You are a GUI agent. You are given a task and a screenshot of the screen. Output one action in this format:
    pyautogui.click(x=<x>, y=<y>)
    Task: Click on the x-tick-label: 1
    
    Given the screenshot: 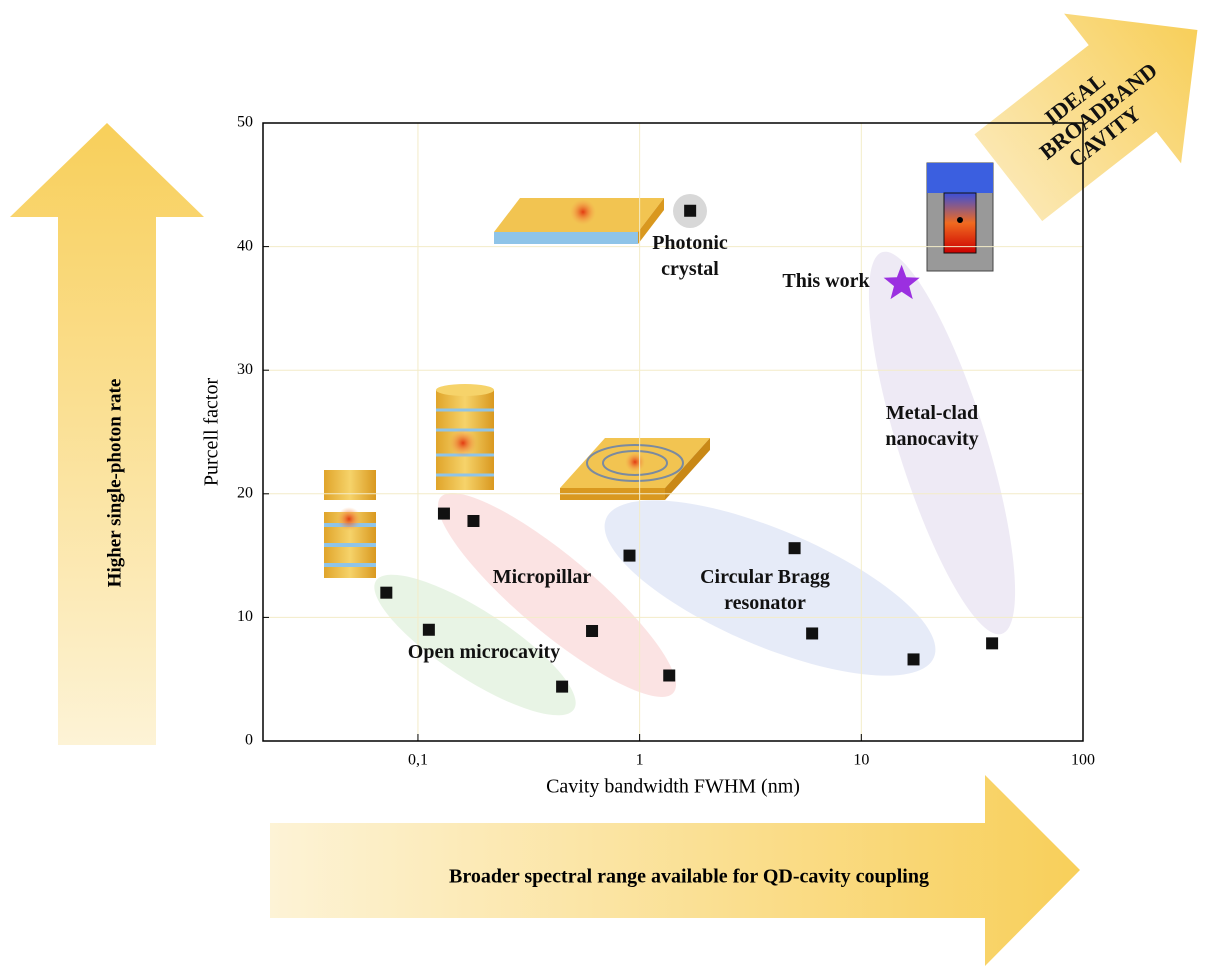 What is the action you would take?
    pyautogui.click(x=640, y=760)
    